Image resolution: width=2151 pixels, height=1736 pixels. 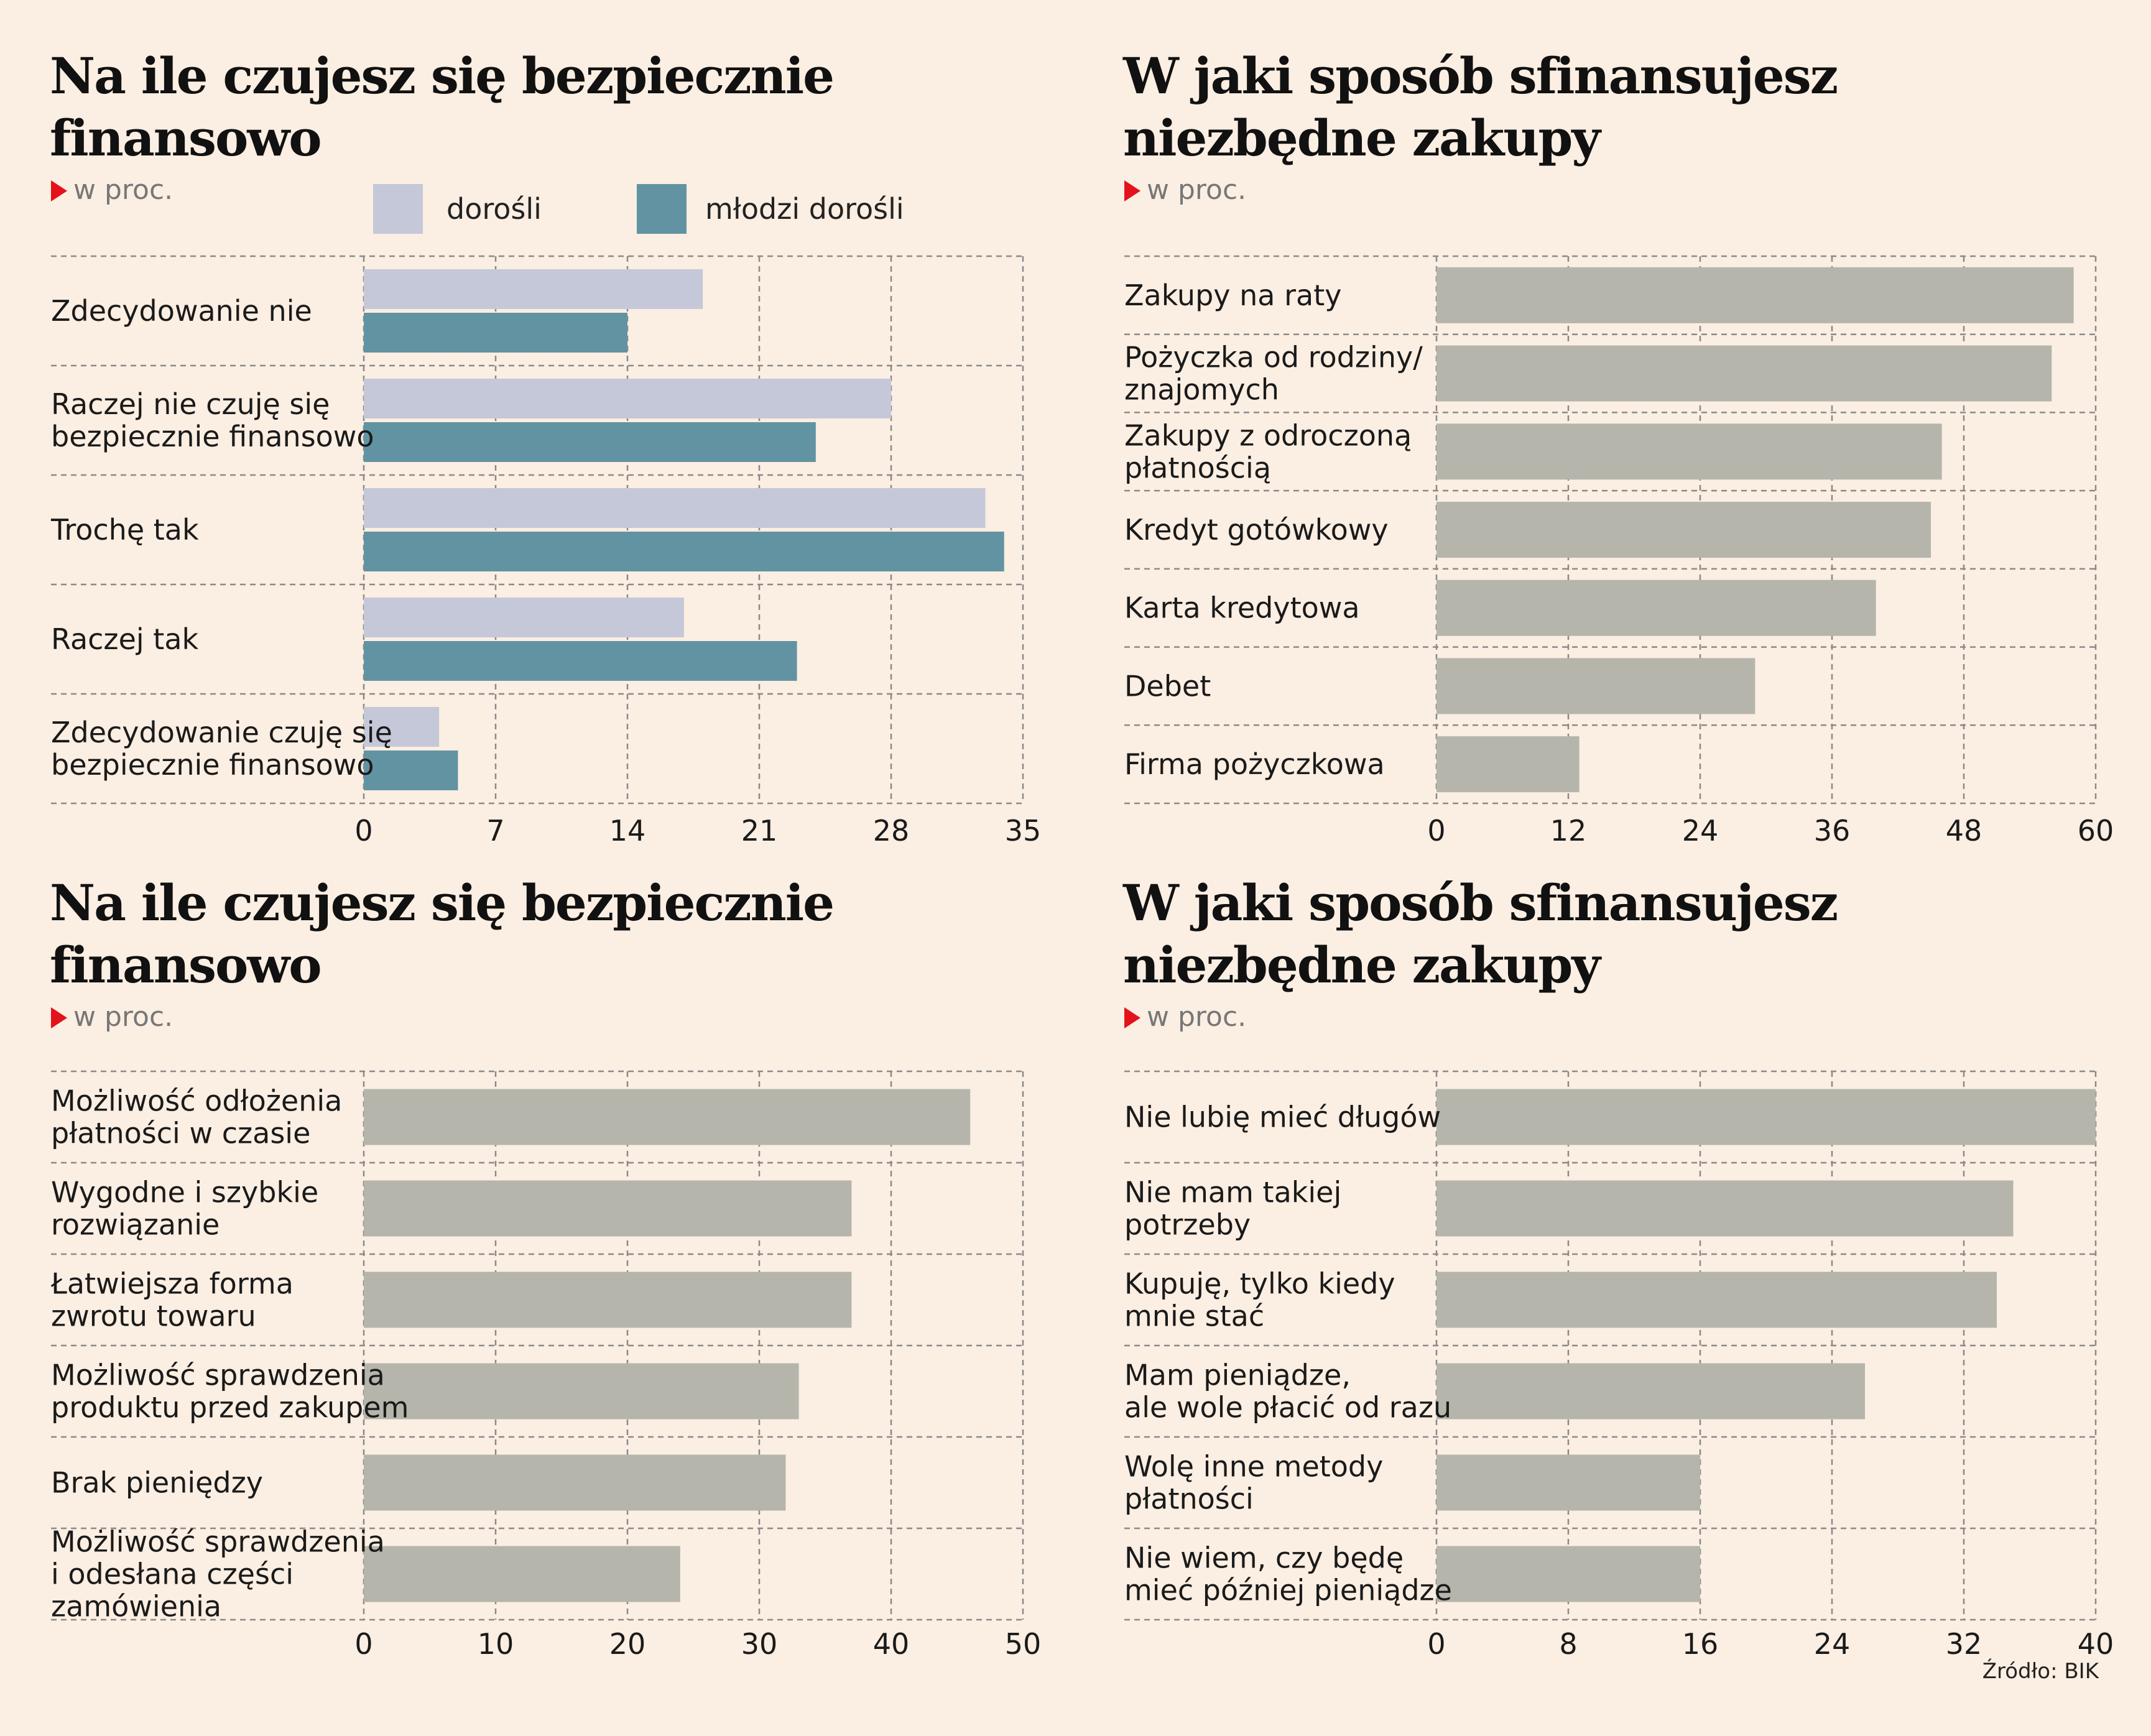 What do you see at coordinates (1436, 1644) in the screenshot?
I see `chart-4-tick-label: 0` at bounding box center [1436, 1644].